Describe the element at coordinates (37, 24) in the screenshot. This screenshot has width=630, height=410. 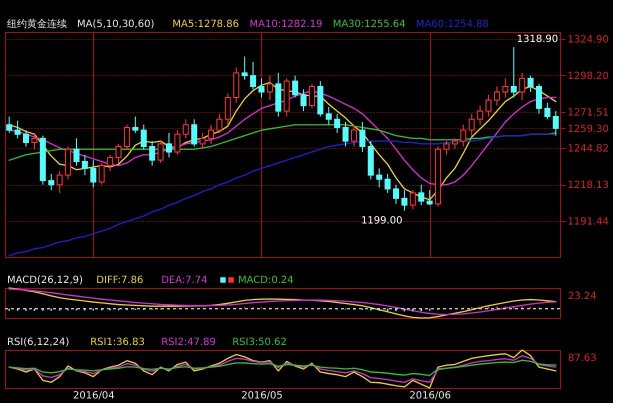
I see `chart-title: 纽约黄金连续` at that location.